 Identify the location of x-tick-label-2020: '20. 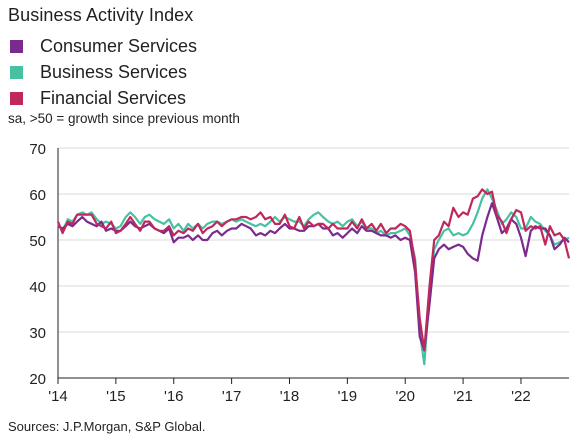
(405, 396).